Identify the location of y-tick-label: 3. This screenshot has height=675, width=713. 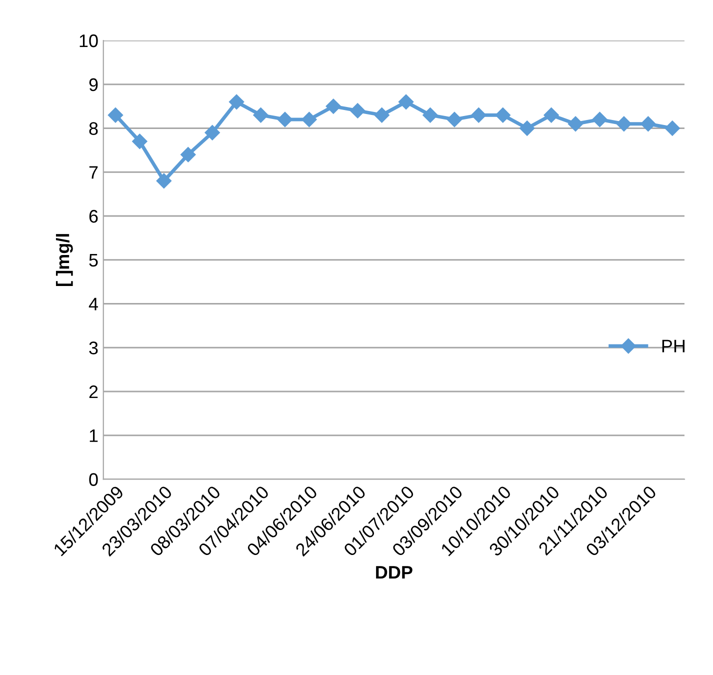
(93, 348).